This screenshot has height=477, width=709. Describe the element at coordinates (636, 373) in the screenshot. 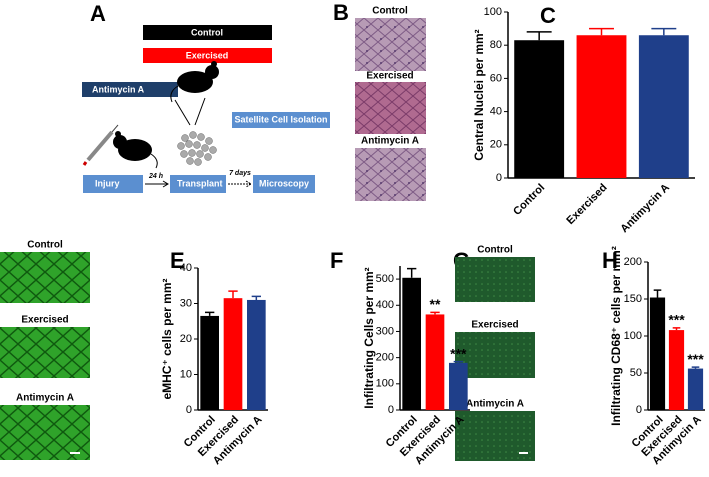

I see `y-tick-label: 50` at that location.